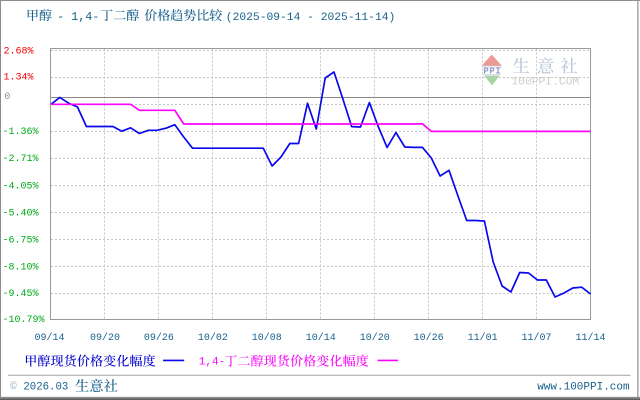  What do you see at coordinates (24, 320) in the screenshot?
I see `svg-text: -10.79%` at bounding box center [24, 320].